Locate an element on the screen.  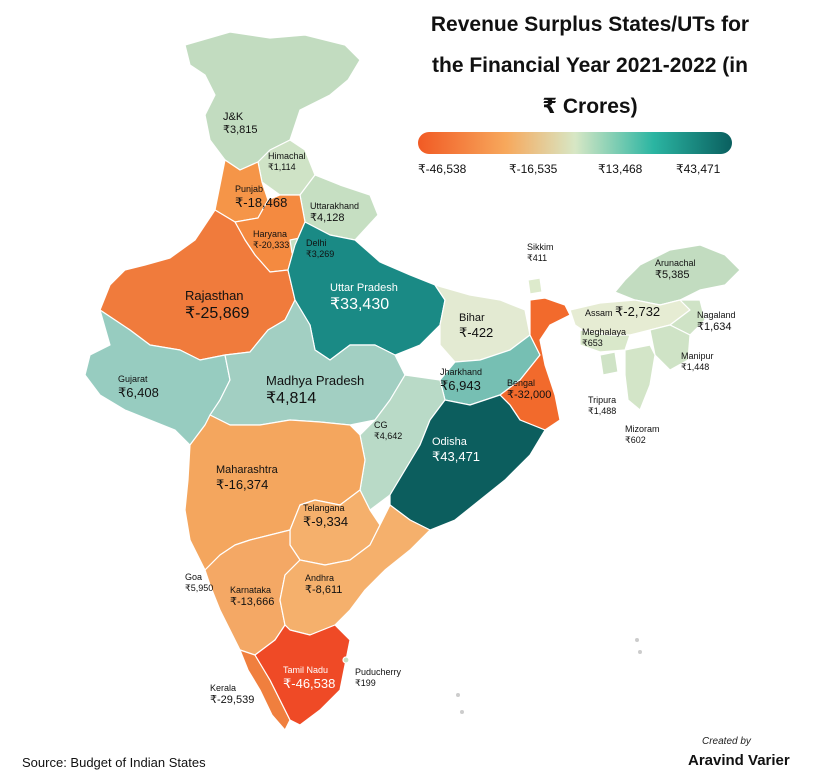
region-value: ₹-25,869 is located at coordinates (217, 313).